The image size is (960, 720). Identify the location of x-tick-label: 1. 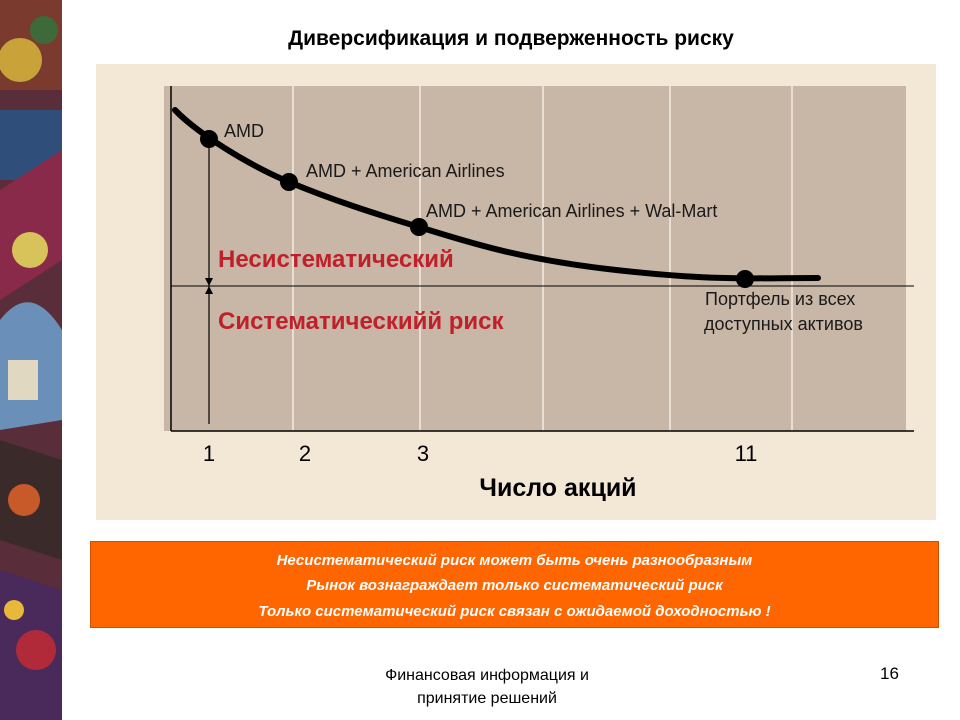
(209, 453).